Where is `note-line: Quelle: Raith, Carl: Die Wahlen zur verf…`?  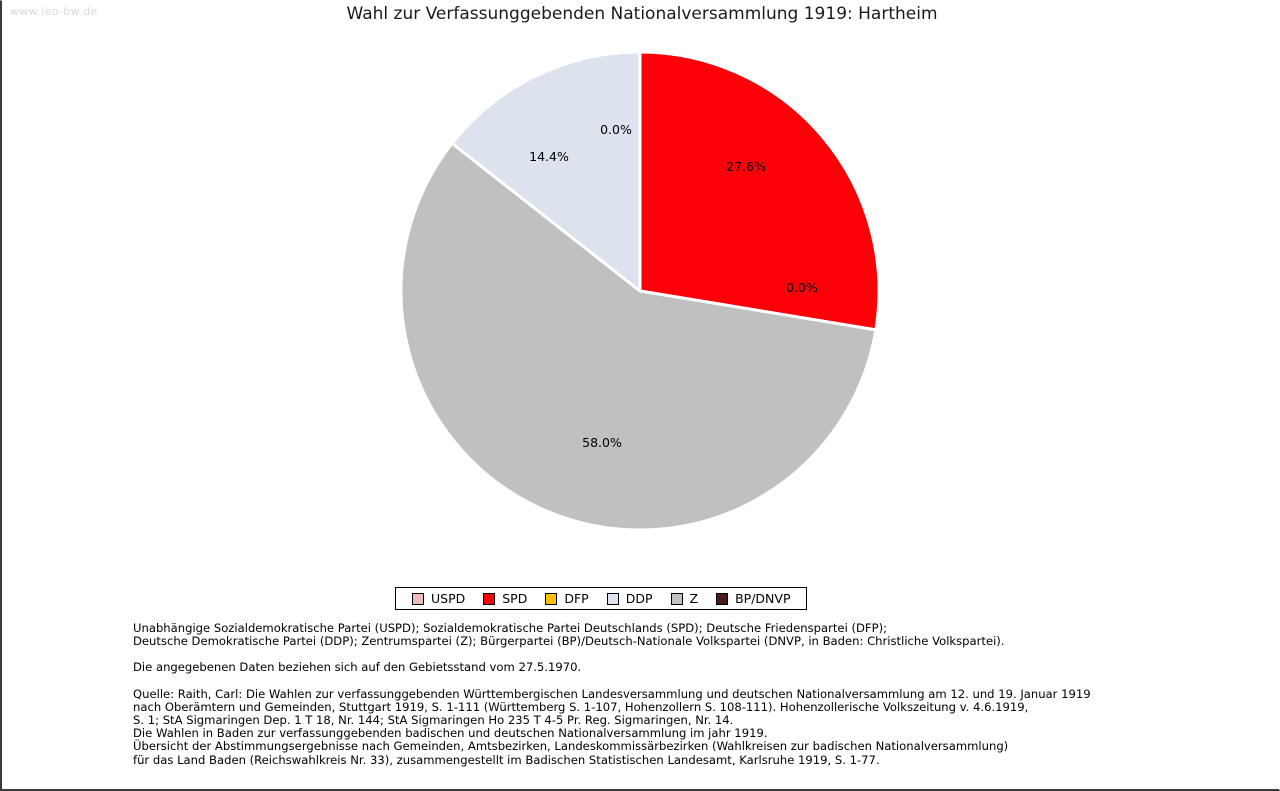
note-line: Quelle: Raith, Carl: Die Wahlen zur verf… is located at coordinates (612, 693).